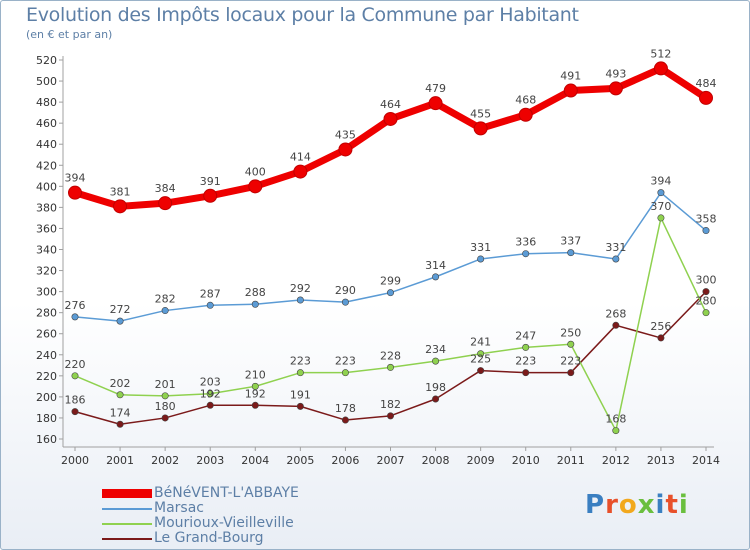 Image resolution: width=750 pixels, height=550 pixels. What do you see at coordinates (165, 406) in the screenshot?
I see `data-label: 180` at bounding box center [165, 406].